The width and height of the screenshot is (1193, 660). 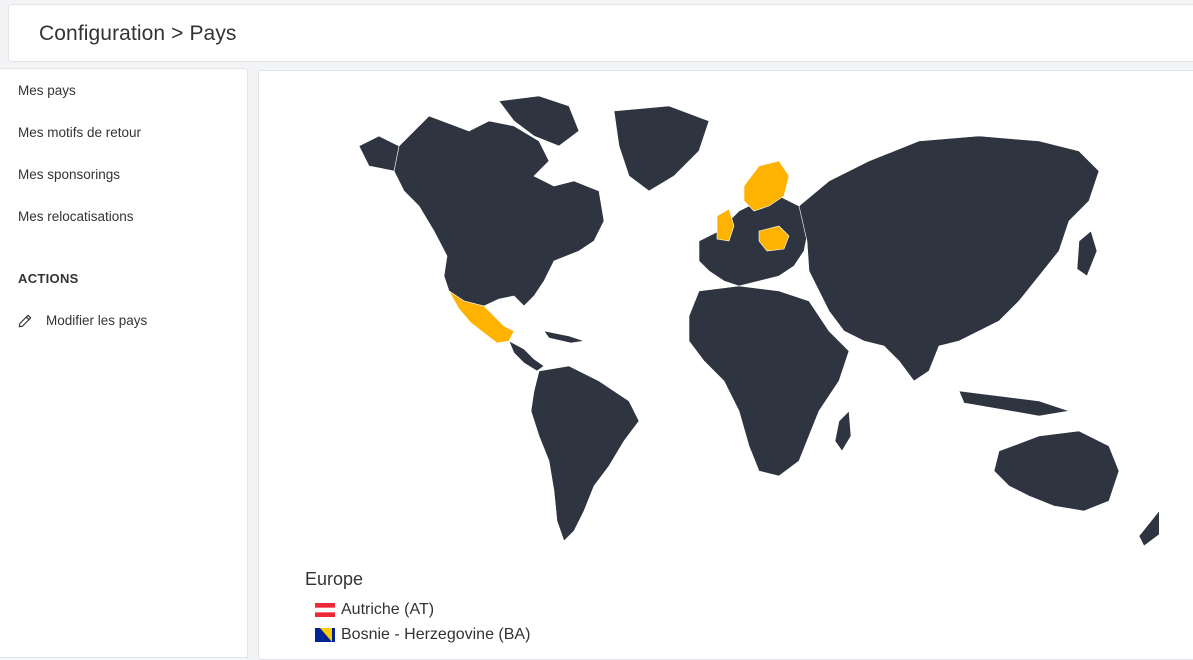 What do you see at coordinates (564, 337) in the screenshot?
I see `map-caribbean` at bounding box center [564, 337].